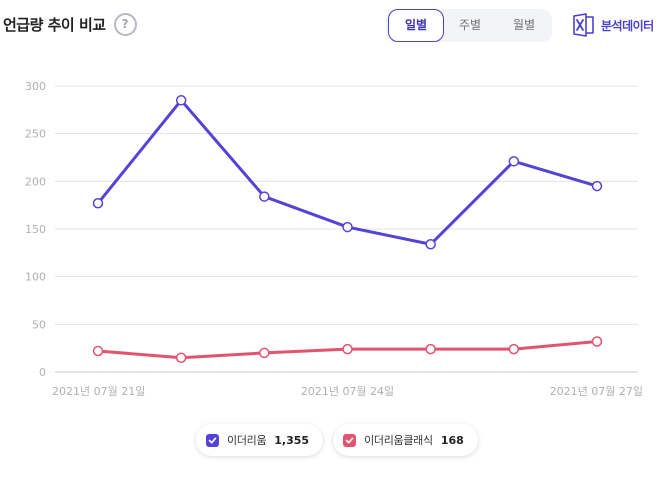  What do you see at coordinates (627, 25) in the screenshot?
I see `export-label: 분석데이터` at bounding box center [627, 25].